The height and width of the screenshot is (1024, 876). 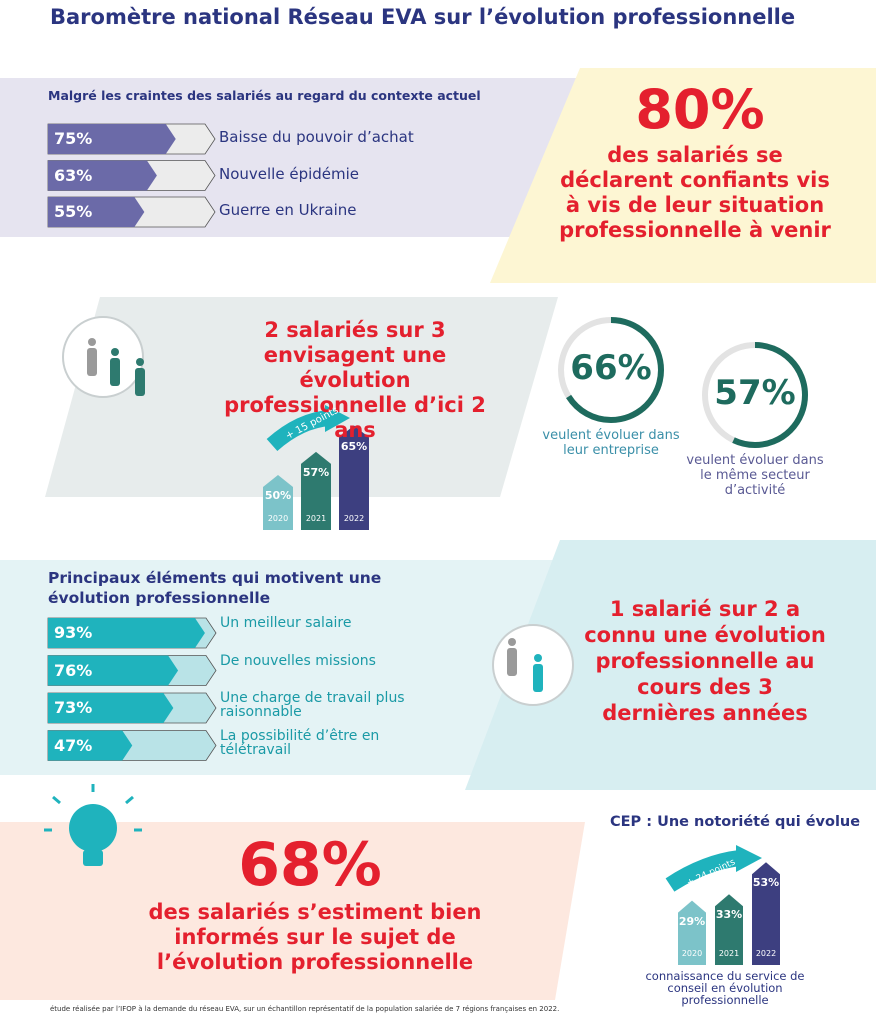 I want to click on bar-text: Une charge de travail plus raisonnable, so click(x=312, y=705).